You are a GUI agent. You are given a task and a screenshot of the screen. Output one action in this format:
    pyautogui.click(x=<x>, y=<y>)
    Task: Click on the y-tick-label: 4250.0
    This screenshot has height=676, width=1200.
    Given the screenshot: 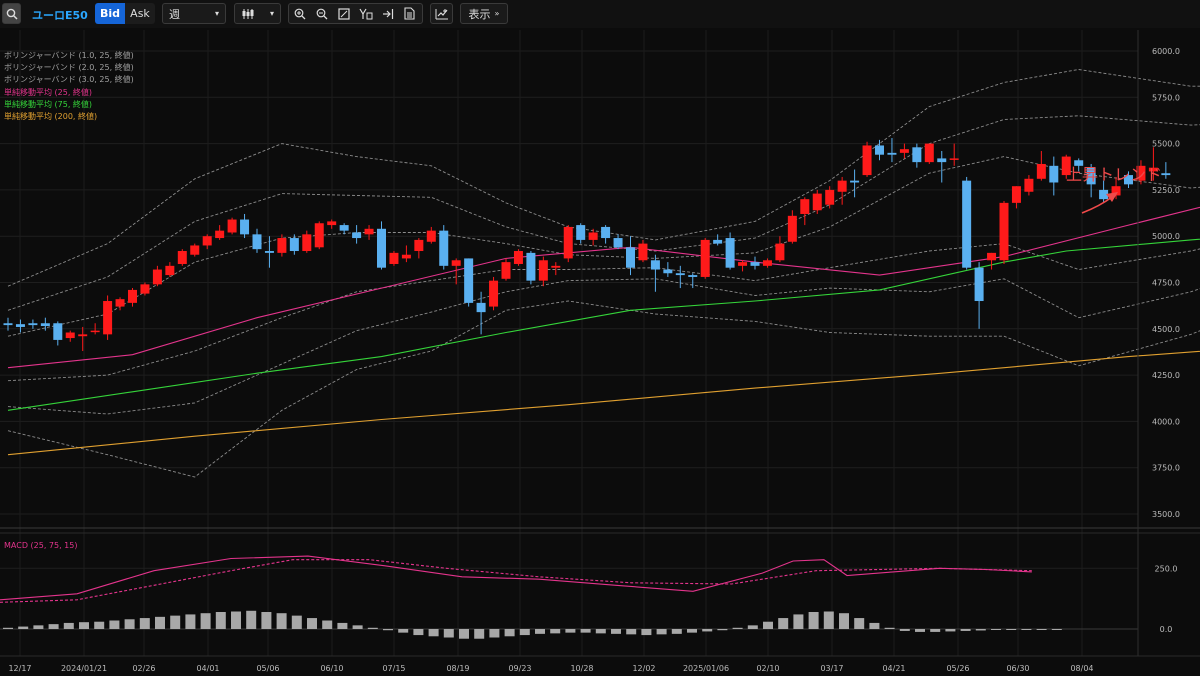 What is the action you would take?
    pyautogui.click(x=1166, y=375)
    